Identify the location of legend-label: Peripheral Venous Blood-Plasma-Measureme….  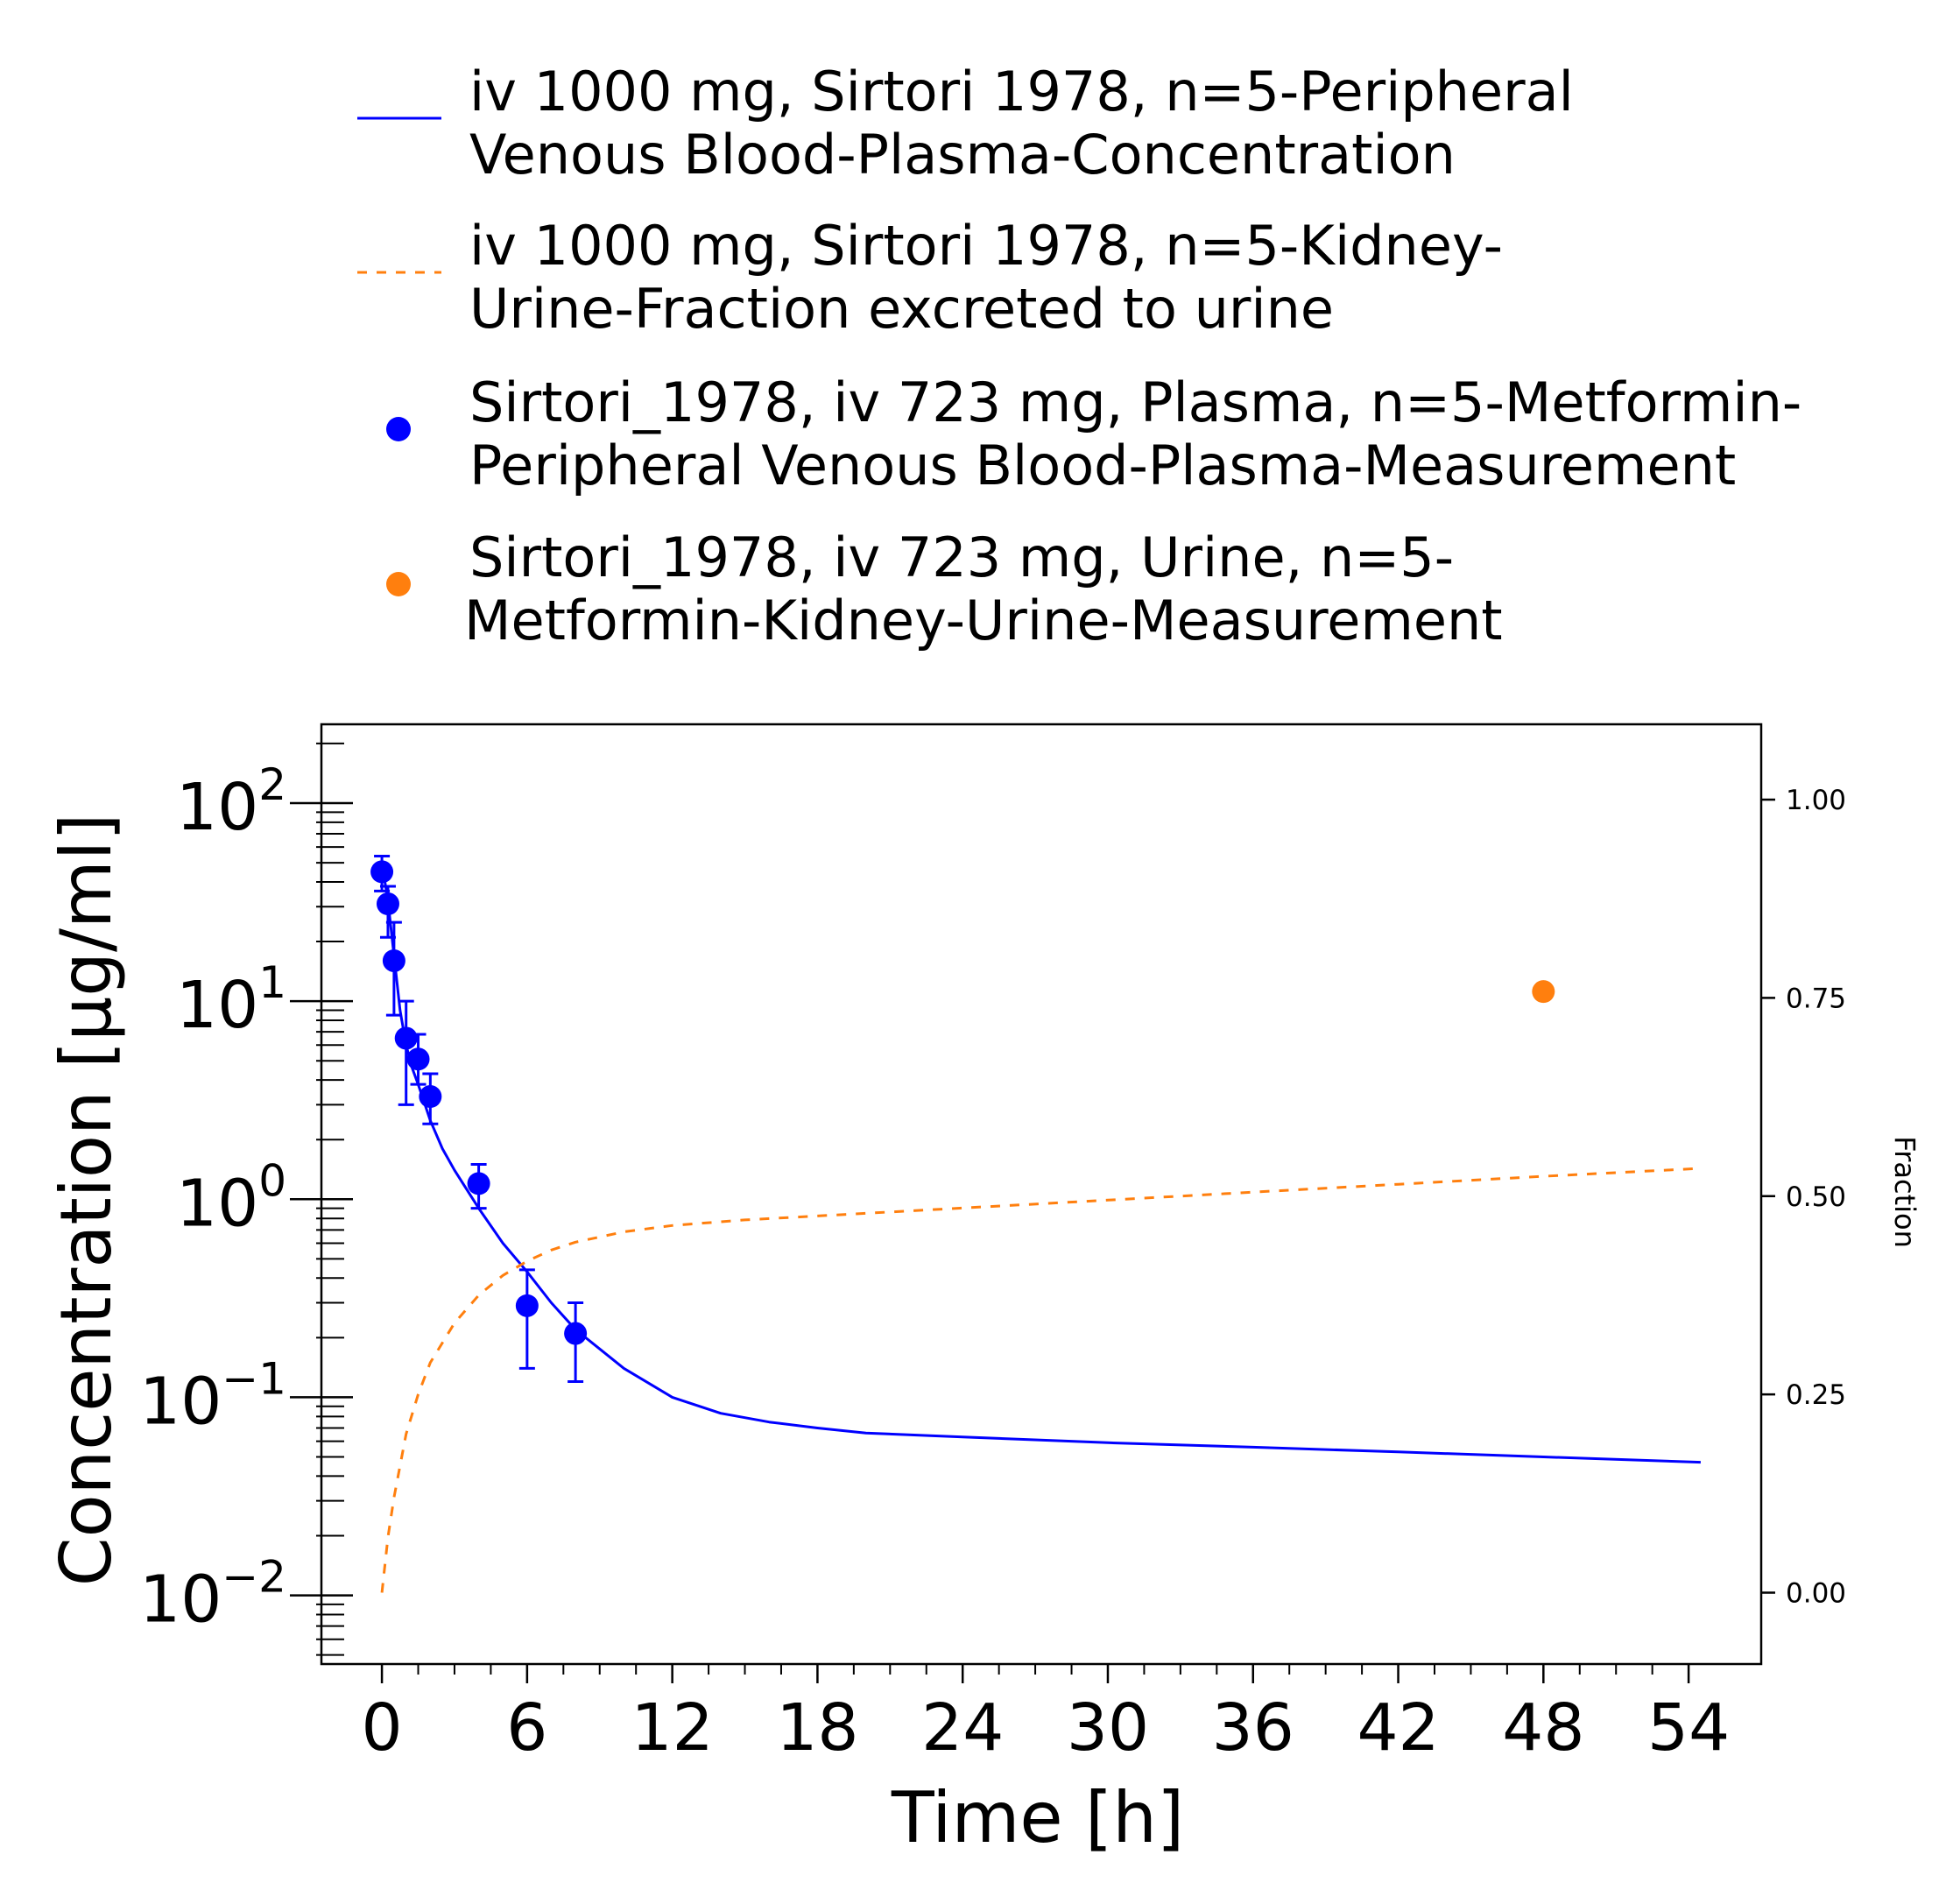
(1102, 465).